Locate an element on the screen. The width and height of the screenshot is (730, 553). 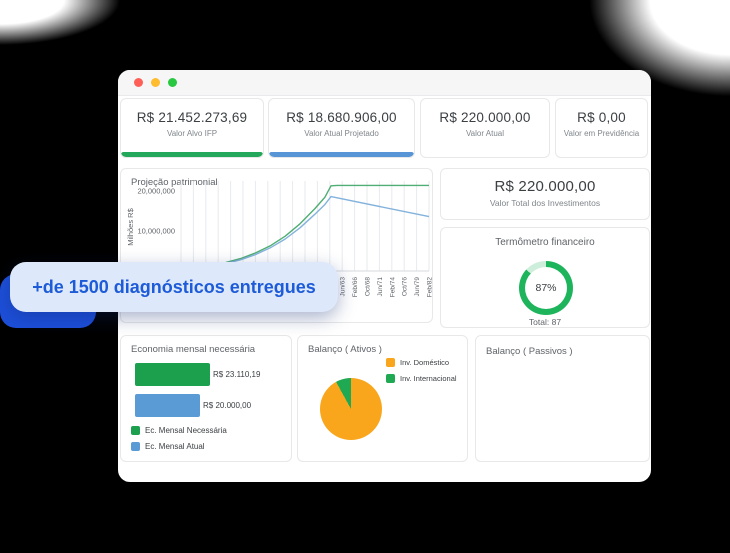
close-button is located at coordinates (138, 82).